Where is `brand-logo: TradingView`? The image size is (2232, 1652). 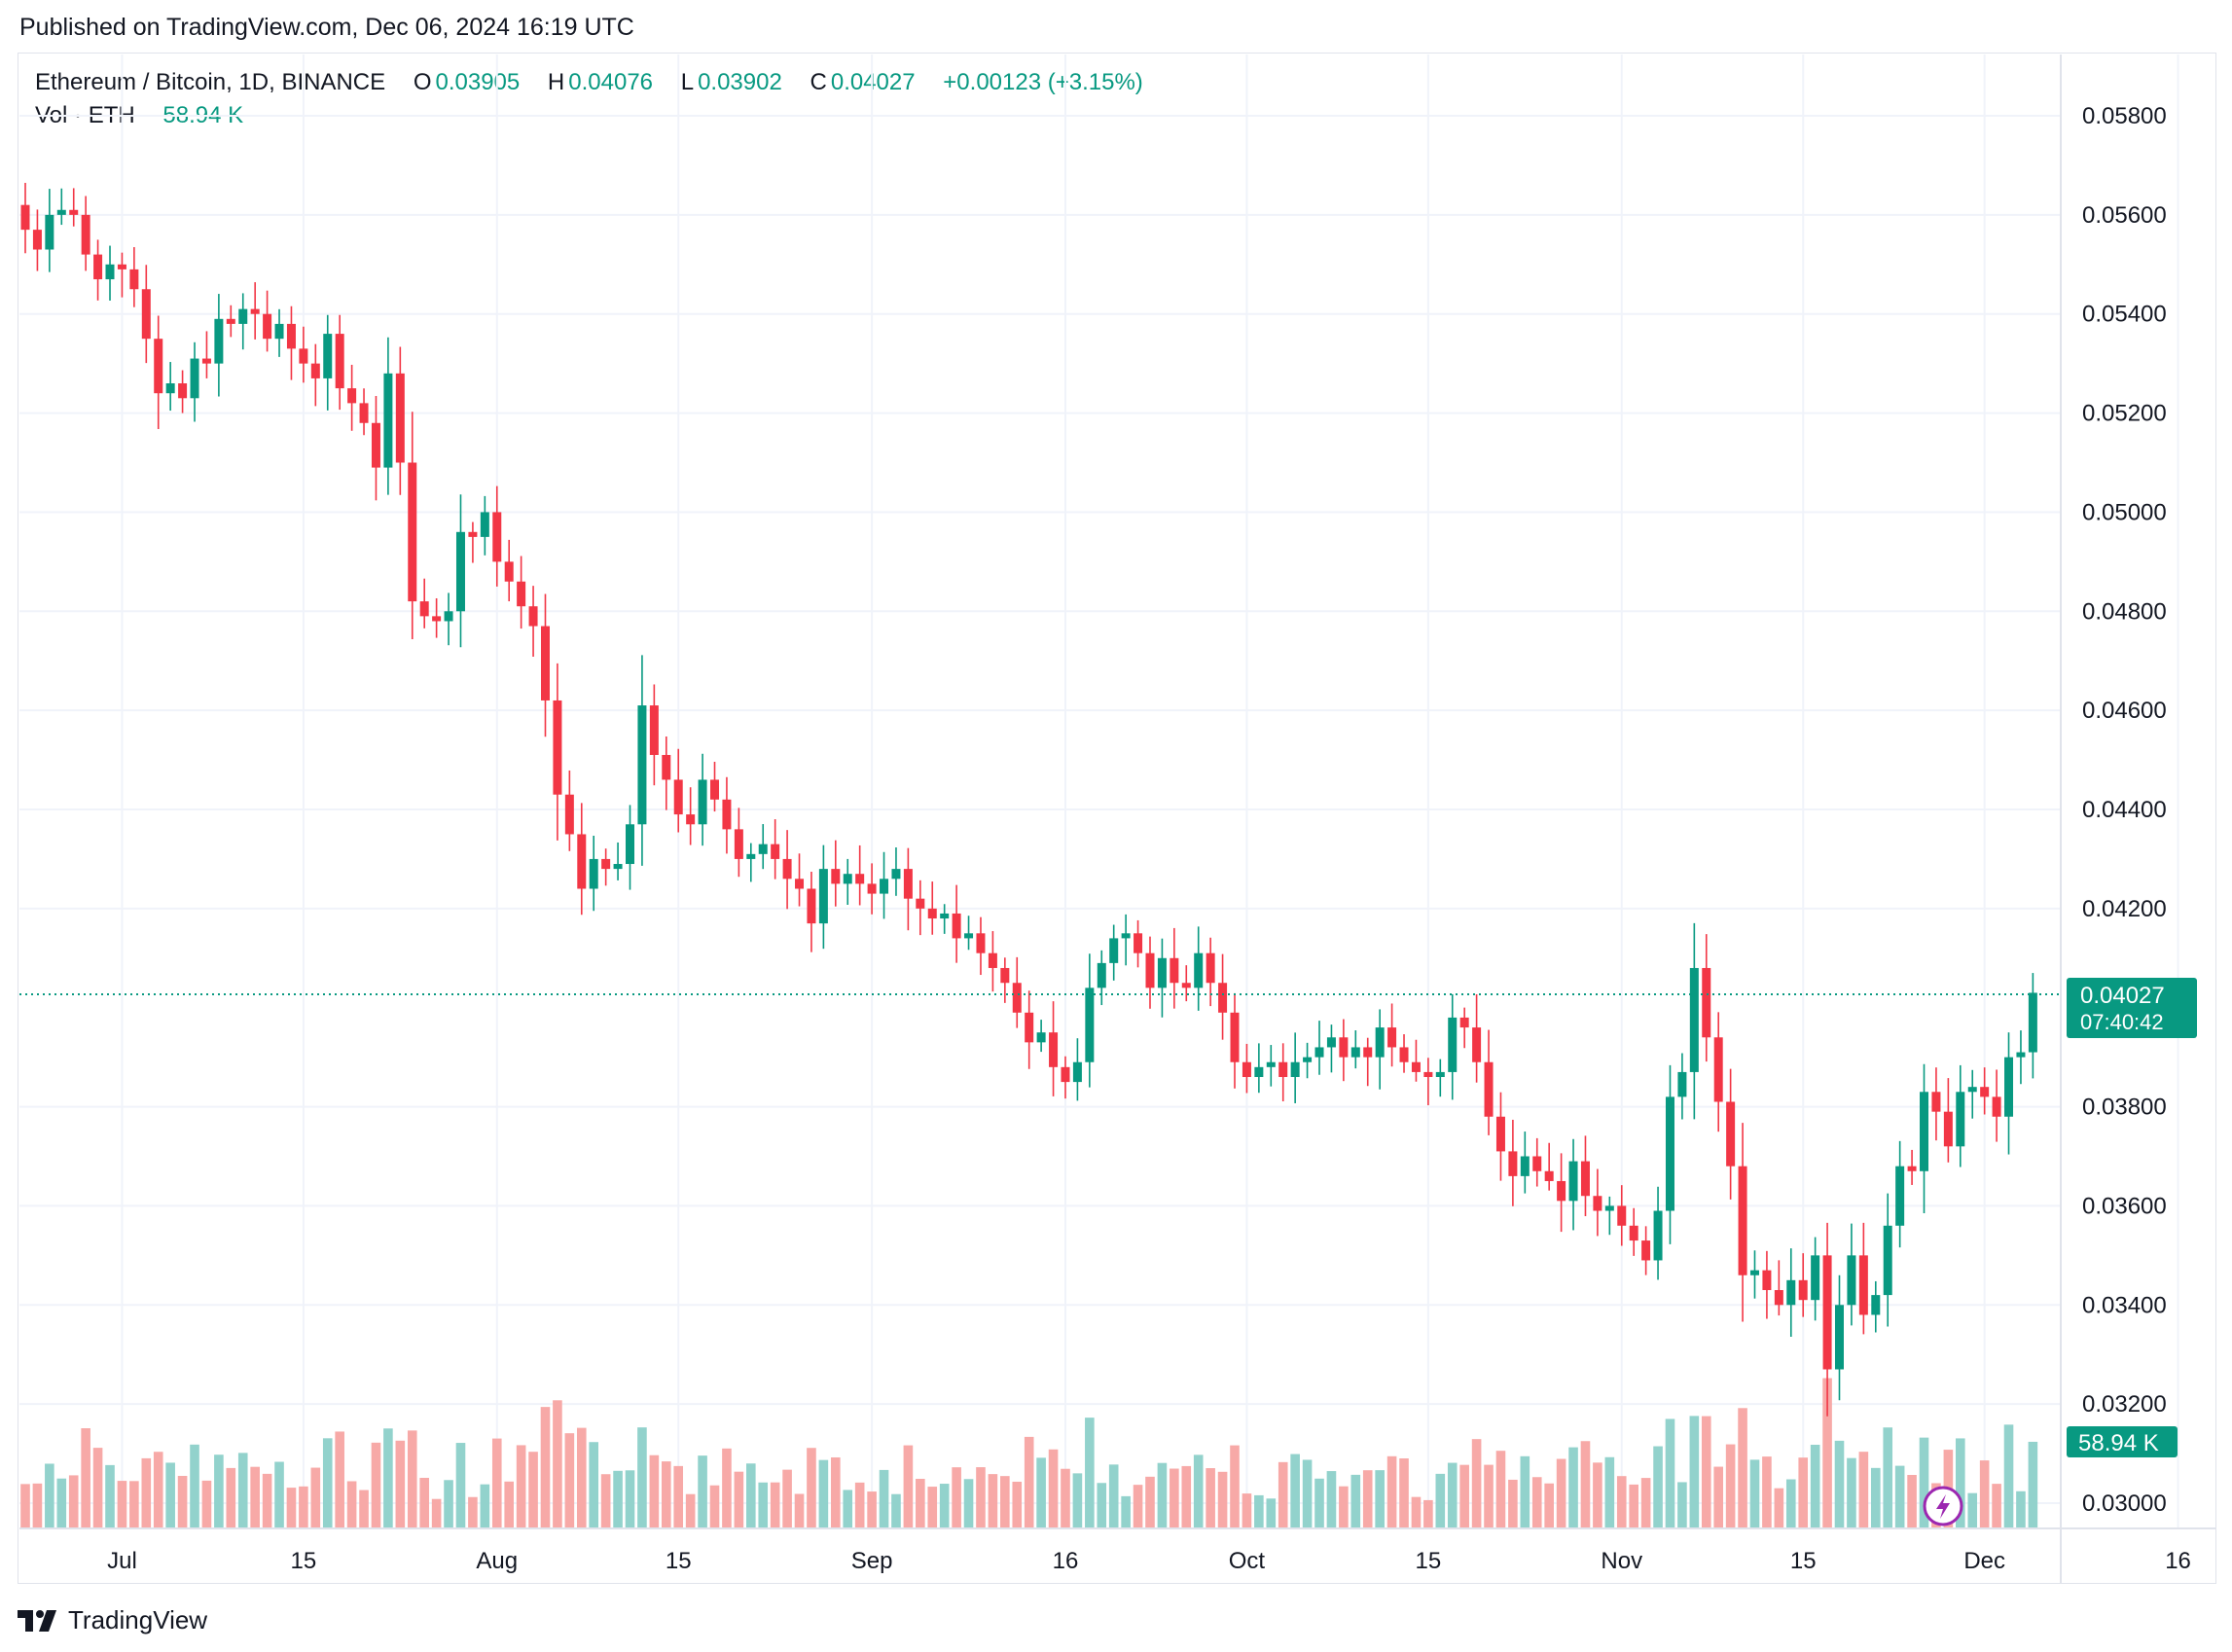 brand-logo: TradingView is located at coordinates (112, 1620).